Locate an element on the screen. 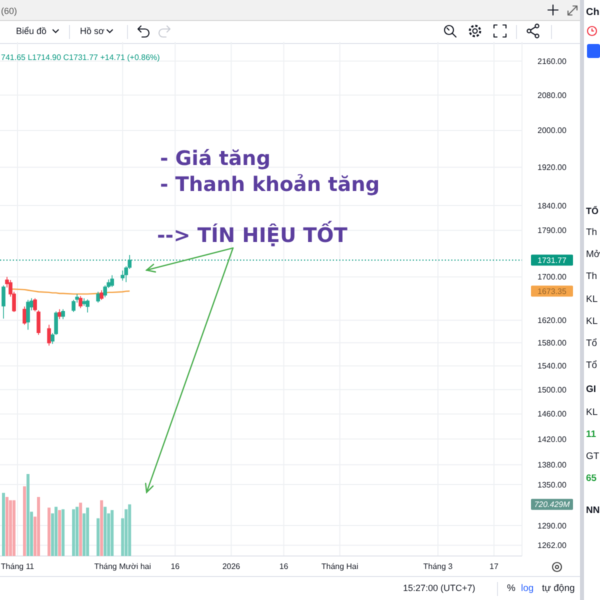 This screenshot has height=600, width=600. text: 720.429M is located at coordinates (552, 505).